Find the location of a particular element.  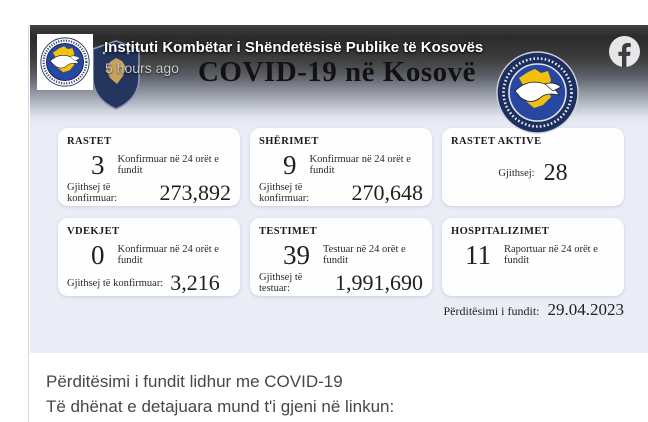

stat-new-value: 9 is located at coordinates (290, 165).